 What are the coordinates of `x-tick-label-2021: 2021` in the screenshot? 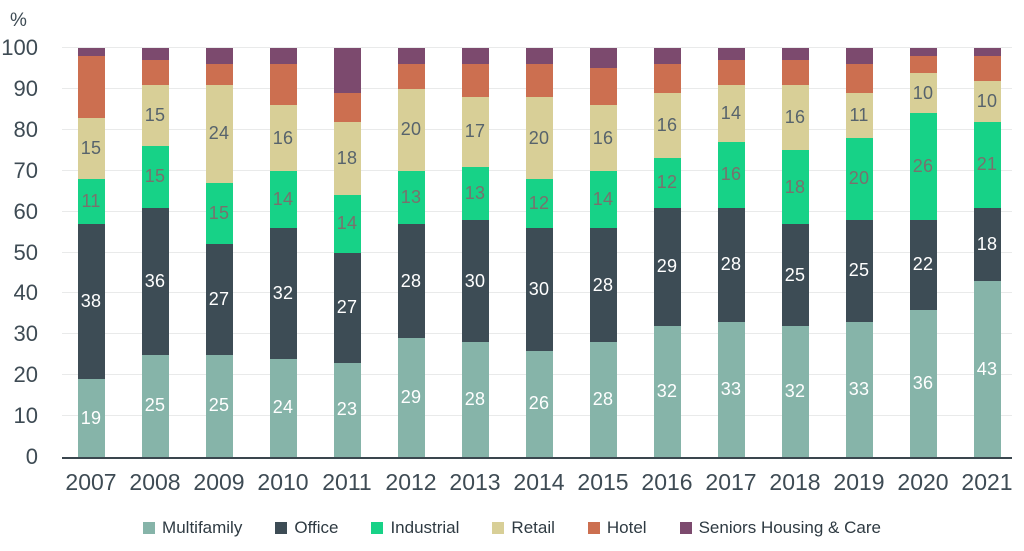 It's located at (987, 482).